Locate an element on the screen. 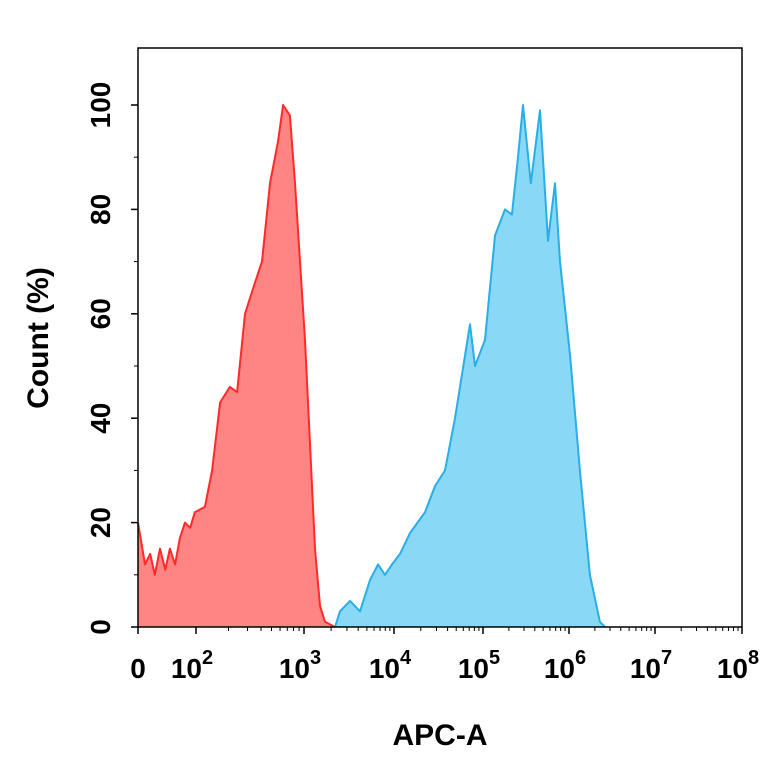 This screenshot has width=764, height=764. x-tick-label: 10⁶ is located at coordinates (565, 665).